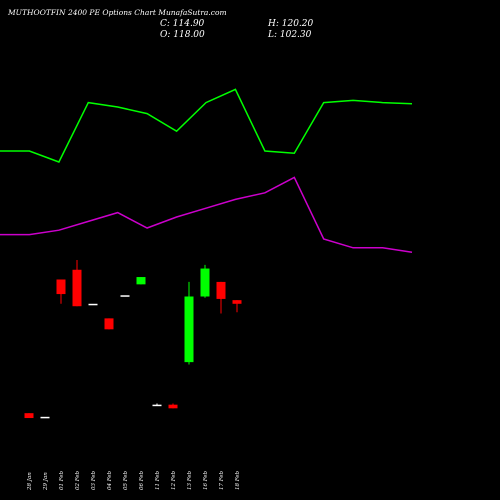  Describe the element at coordinates (182, 35) in the screenshot. I see `open-value: O: 118.00` at that location.